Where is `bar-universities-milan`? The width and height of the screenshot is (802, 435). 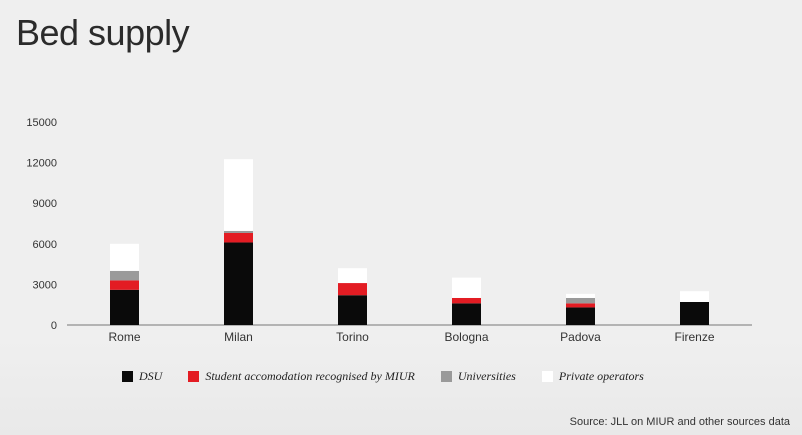
bar-universities-milan is located at coordinates (238, 231).